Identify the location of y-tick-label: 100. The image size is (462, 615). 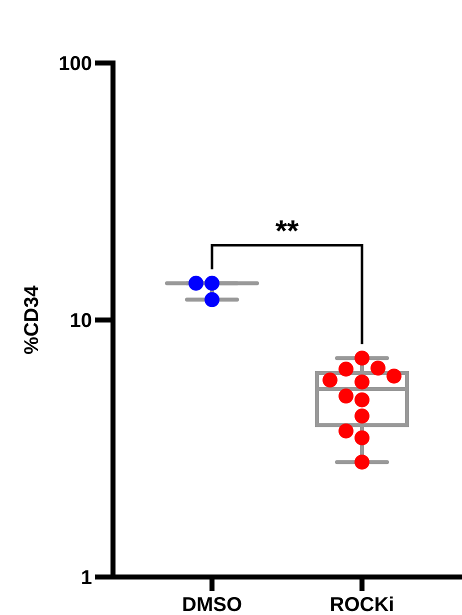
(75, 64).